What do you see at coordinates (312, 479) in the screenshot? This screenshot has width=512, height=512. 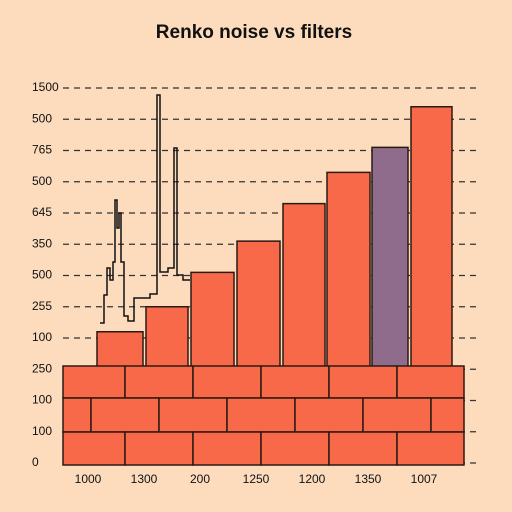 I see `x-tick-label: 1200` at bounding box center [312, 479].